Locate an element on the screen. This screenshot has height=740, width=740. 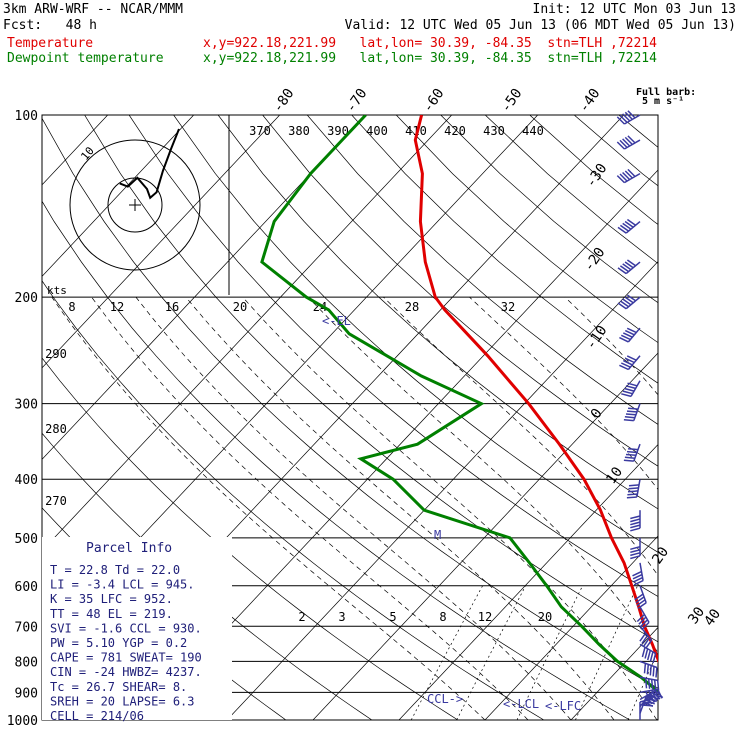
hodograph-speed-label: 12 is located at coordinates (117, 307).